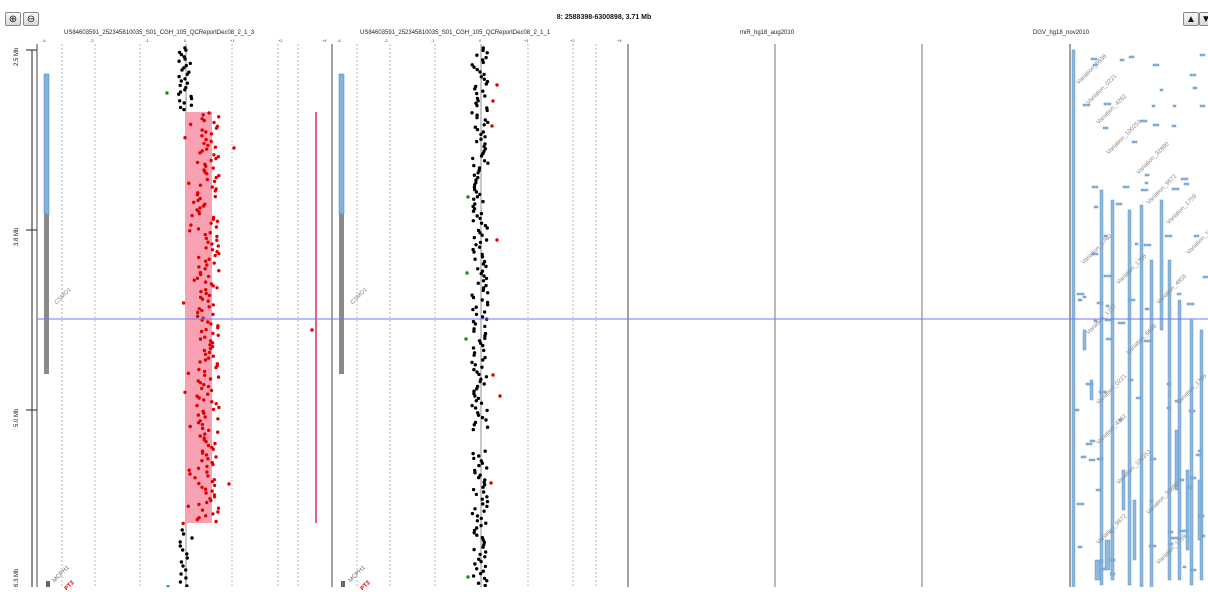 Image resolution: width=1208 pixels, height=592 pixels. What do you see at coordinates (1203, 19) in the screenshot?
I see `scroll-down-button: ▼` at bounding box center [1203, 19].